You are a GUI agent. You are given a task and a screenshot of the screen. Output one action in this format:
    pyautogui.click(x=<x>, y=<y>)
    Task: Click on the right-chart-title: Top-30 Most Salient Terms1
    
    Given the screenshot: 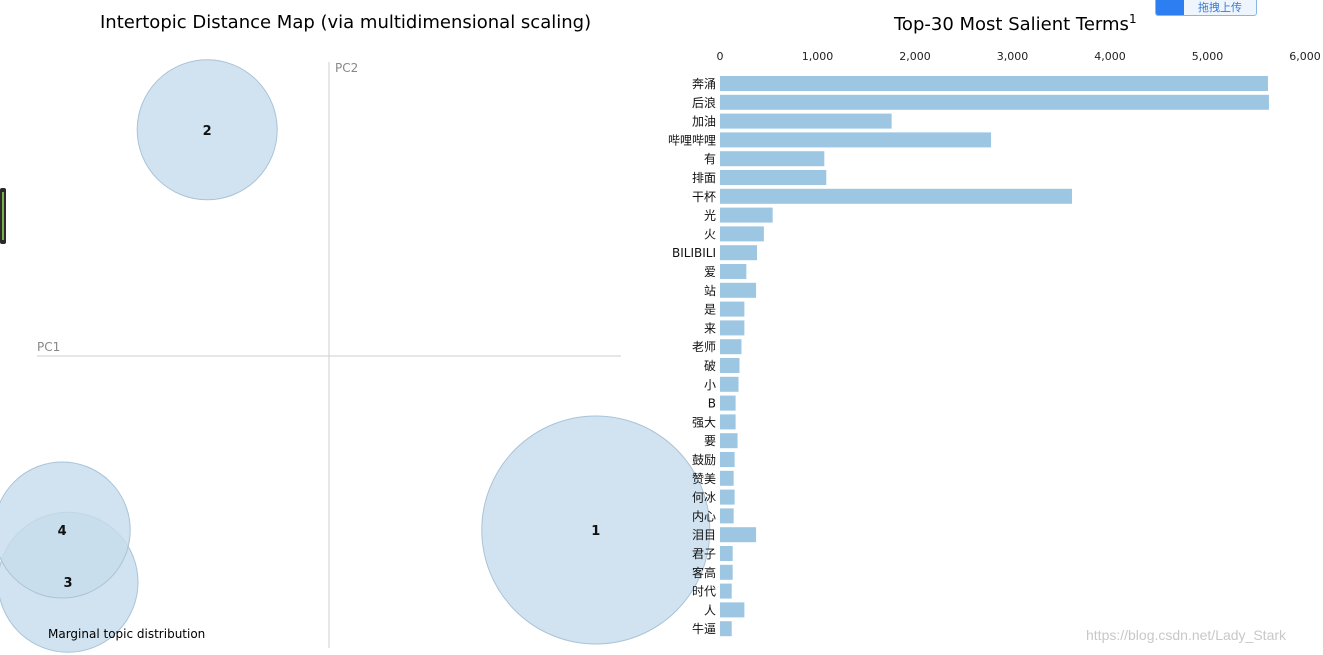 What is the action you would take?
    pyautogui.click(x=1015, y=23)
    